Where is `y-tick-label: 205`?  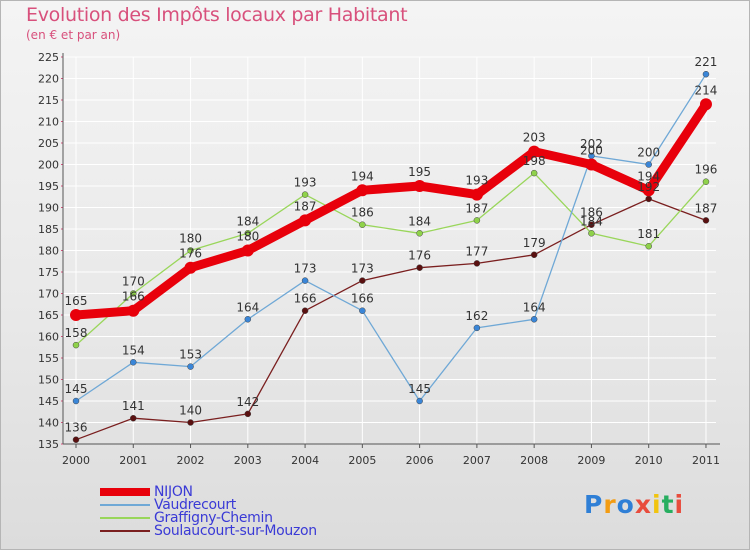
y-tick-label: 205 is located at coordinates (48, 143).